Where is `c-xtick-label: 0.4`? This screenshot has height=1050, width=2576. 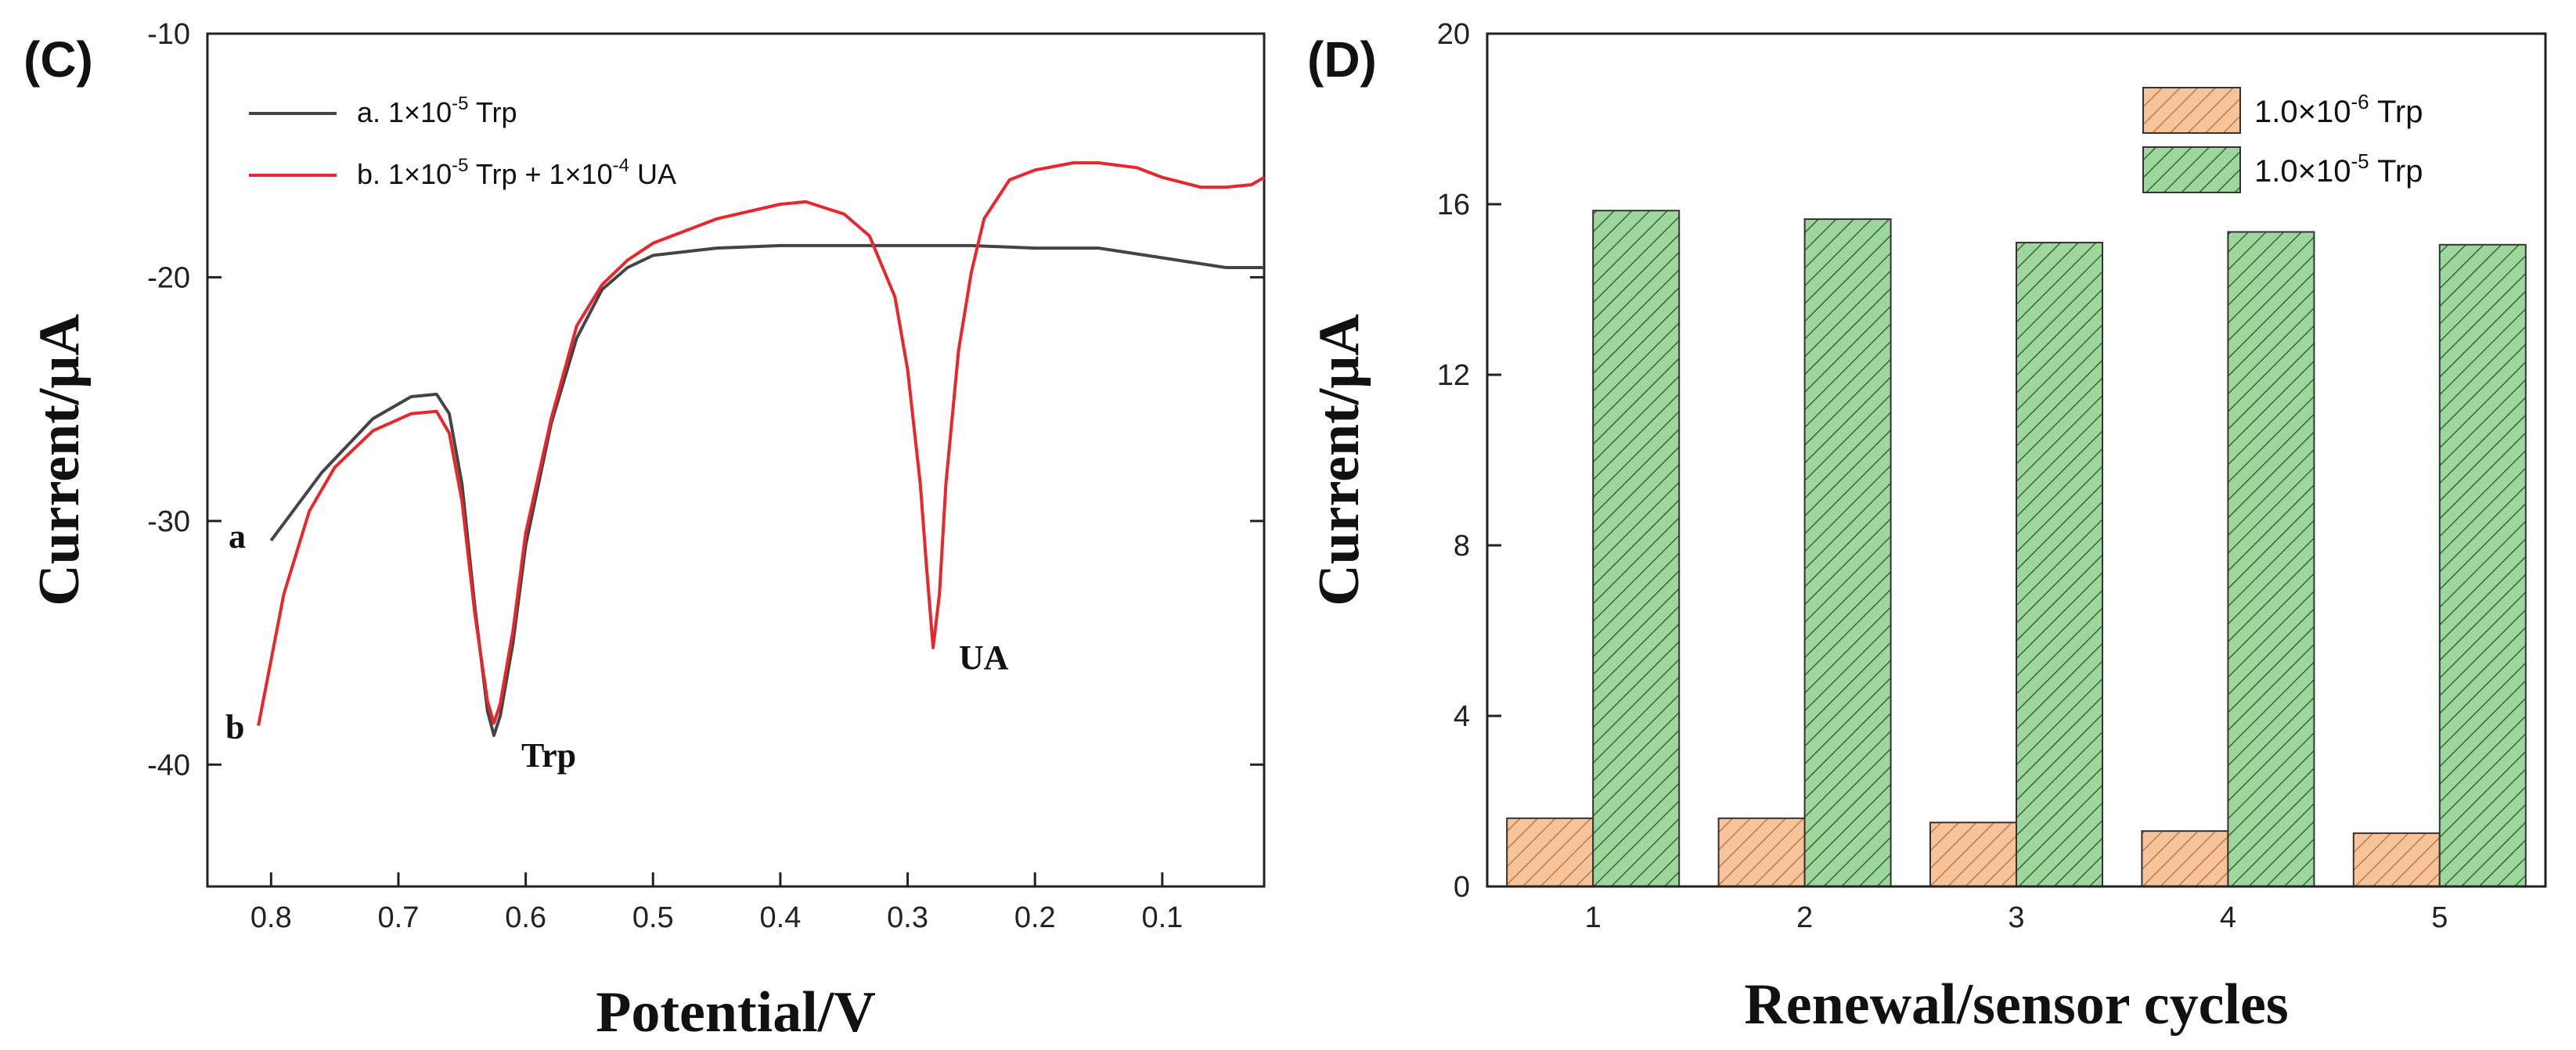
c-xtick-label: 0.4 is located at coordinates (781, 917).